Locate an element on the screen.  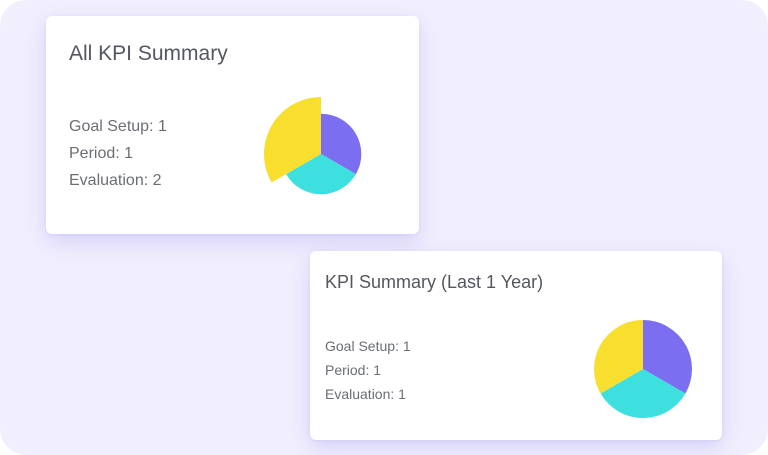
slice-period is located at coordinates (643, 394).